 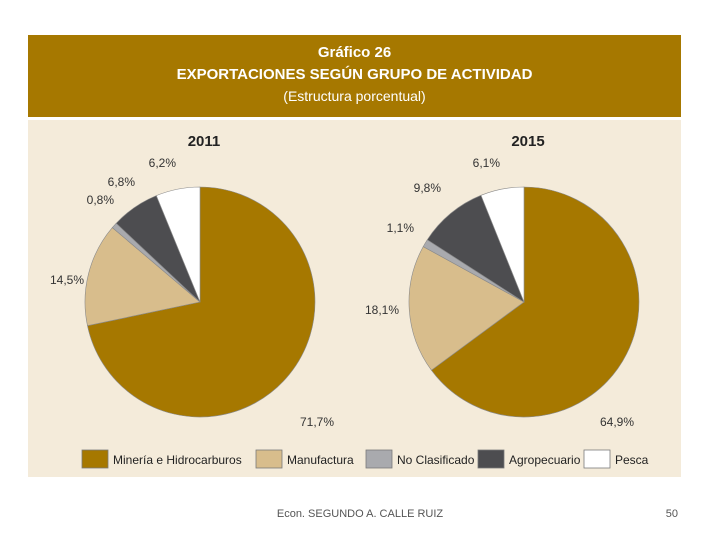 What do you see at coordinates (204, 141) in the screenshot?
I see `pie-title-2011: 2011` at bounding box center [204, 141].